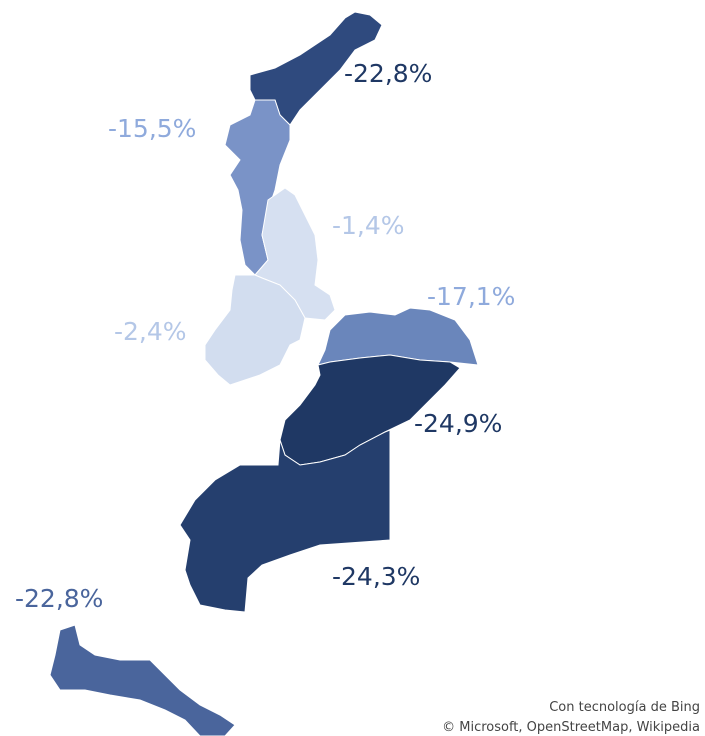 Image resolution: width=705 pixels, height=736 pixels. Describe the element at coordinates (150, 331) in the screenshot. I see `region-label: -2,4%` at that location.